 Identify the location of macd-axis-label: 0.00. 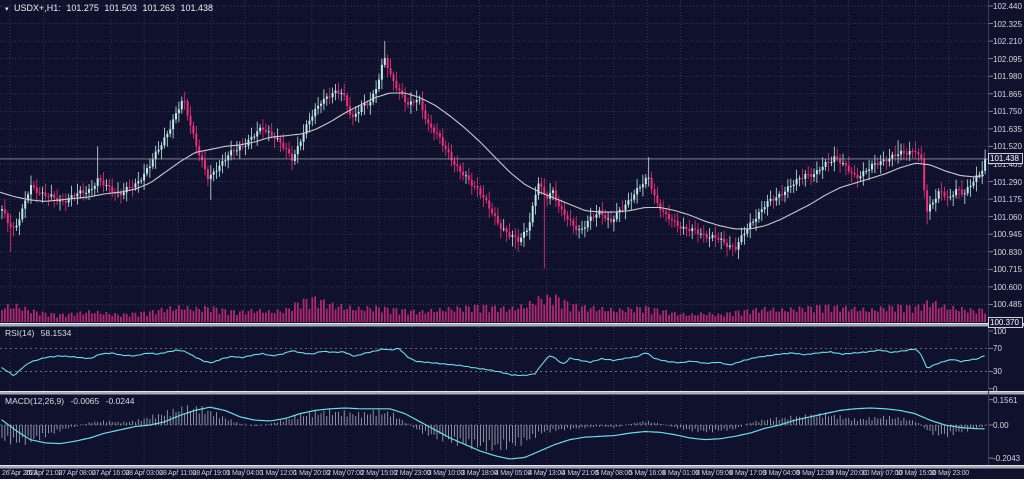
(1001, 425).